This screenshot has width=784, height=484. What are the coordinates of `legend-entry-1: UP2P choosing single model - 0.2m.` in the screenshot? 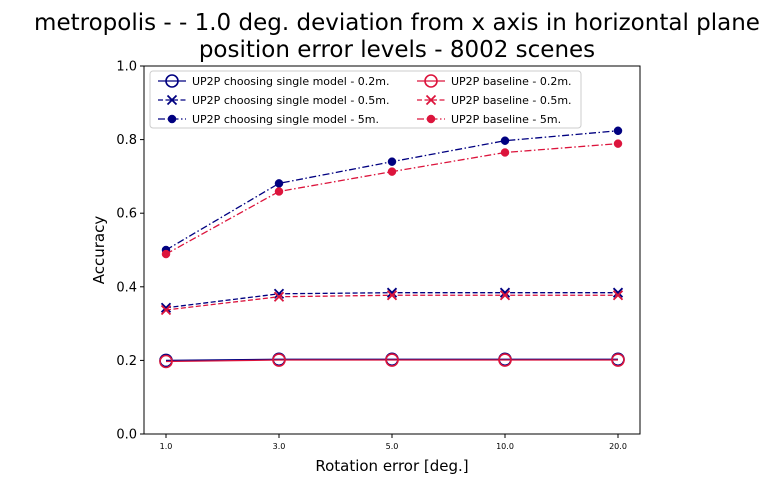 It's located at (274, 81).